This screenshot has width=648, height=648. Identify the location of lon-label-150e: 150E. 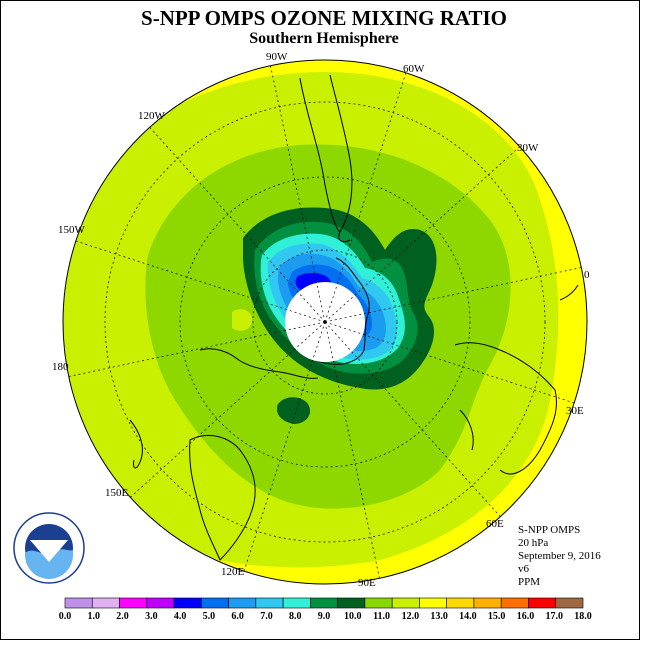
(117, 493).